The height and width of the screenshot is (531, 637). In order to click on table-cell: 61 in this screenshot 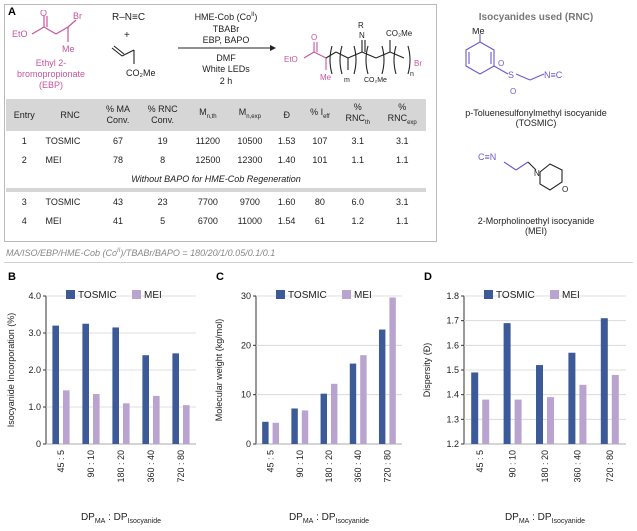, I will do `click(319, 220)`.